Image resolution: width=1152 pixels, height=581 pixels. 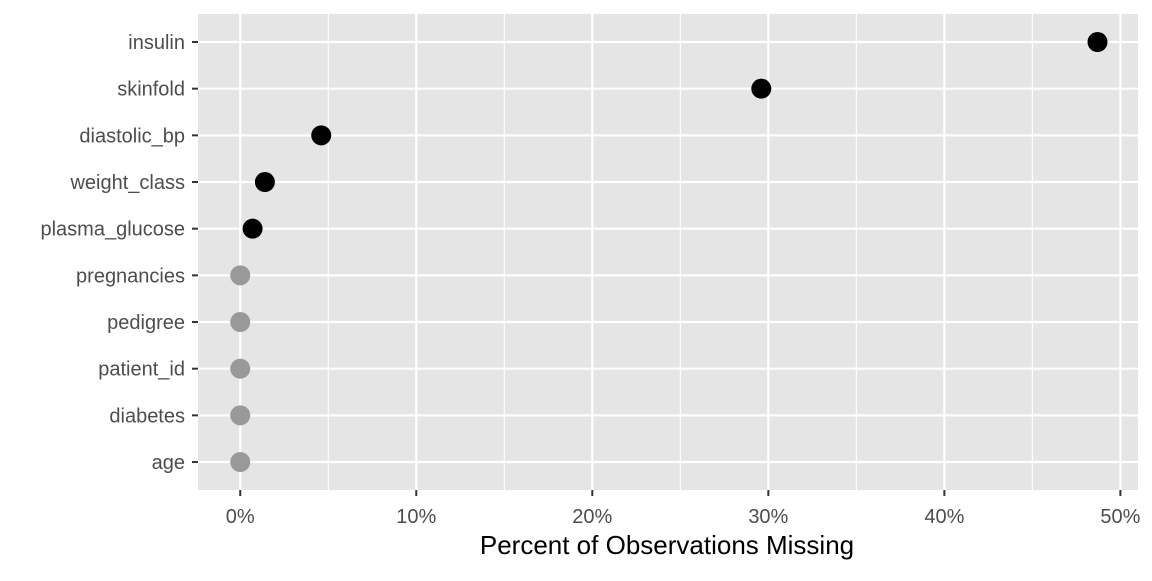 I want to click on y-tick-label: age, so click(x=168, y=463).